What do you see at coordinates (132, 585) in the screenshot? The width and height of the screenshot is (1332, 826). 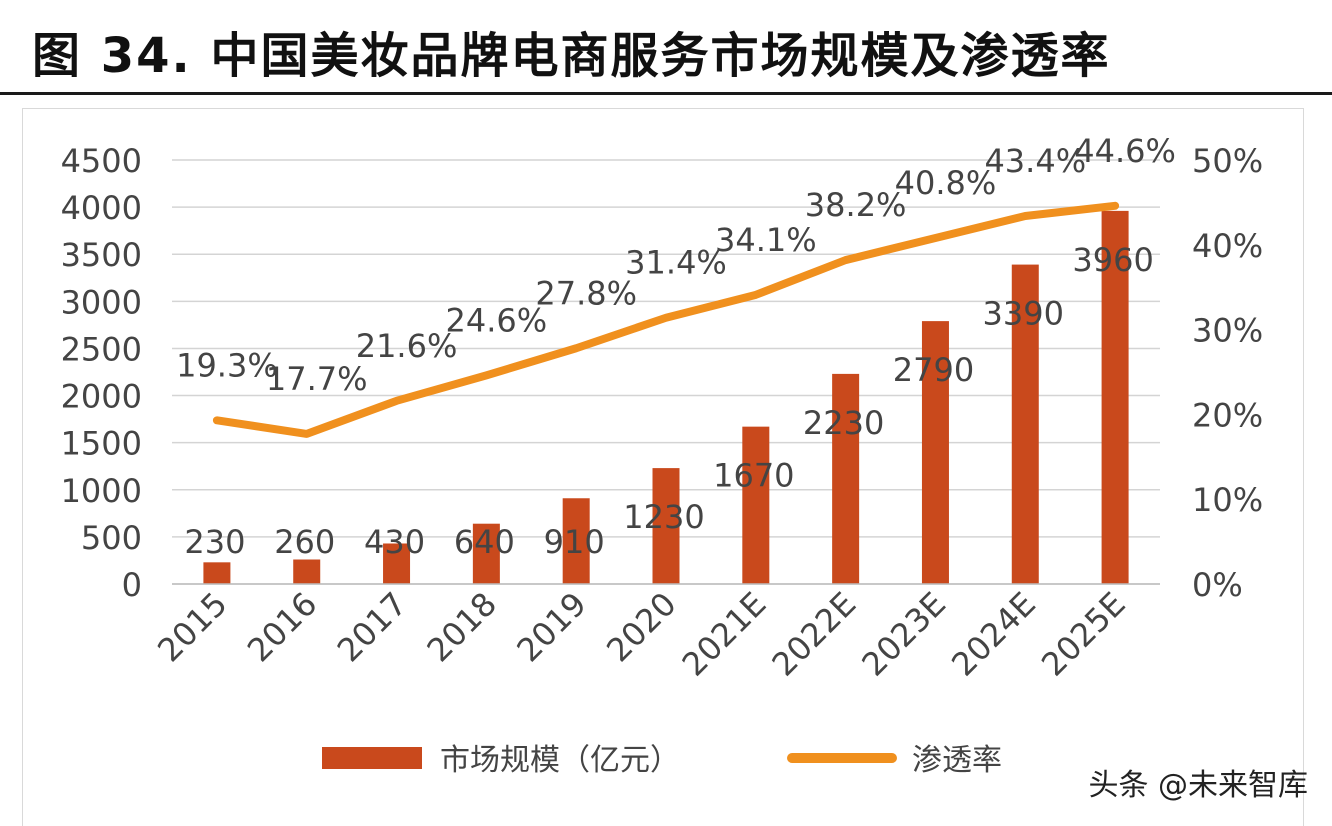 I see `y-left-tick-label: 0` at bounding box center [132, 585].